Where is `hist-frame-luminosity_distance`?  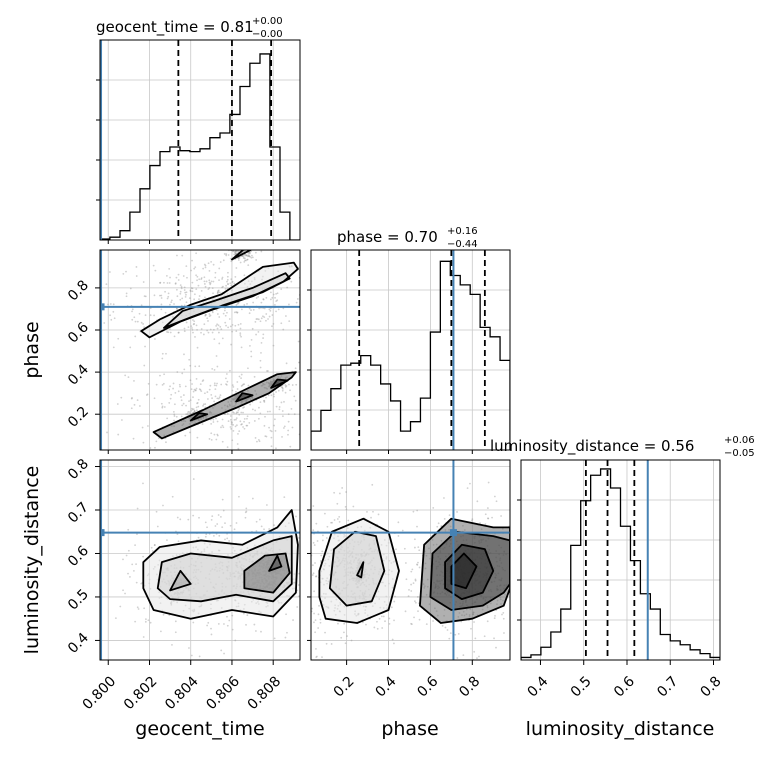
hist-frame-luminosity_distance is located at coordinates (620, 560).